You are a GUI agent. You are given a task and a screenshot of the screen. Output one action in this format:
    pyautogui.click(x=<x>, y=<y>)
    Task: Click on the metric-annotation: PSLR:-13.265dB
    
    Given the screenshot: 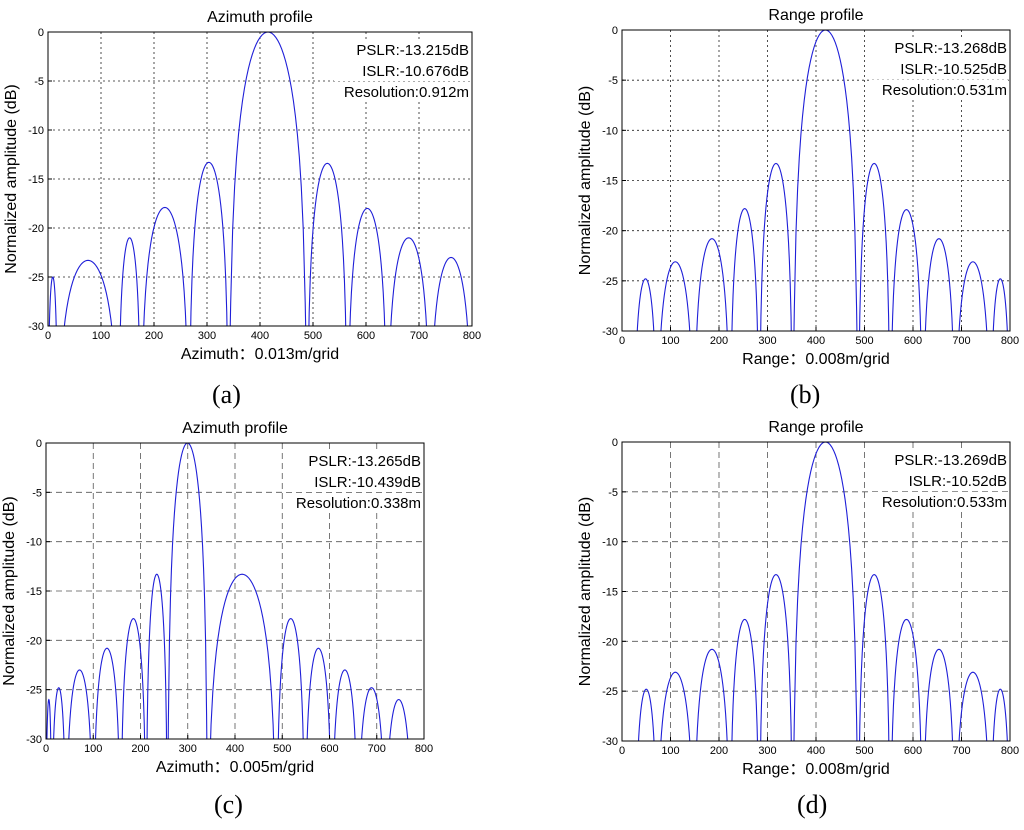 What is the action you would take?
    pyautogui.click(x=364, y=461)
    